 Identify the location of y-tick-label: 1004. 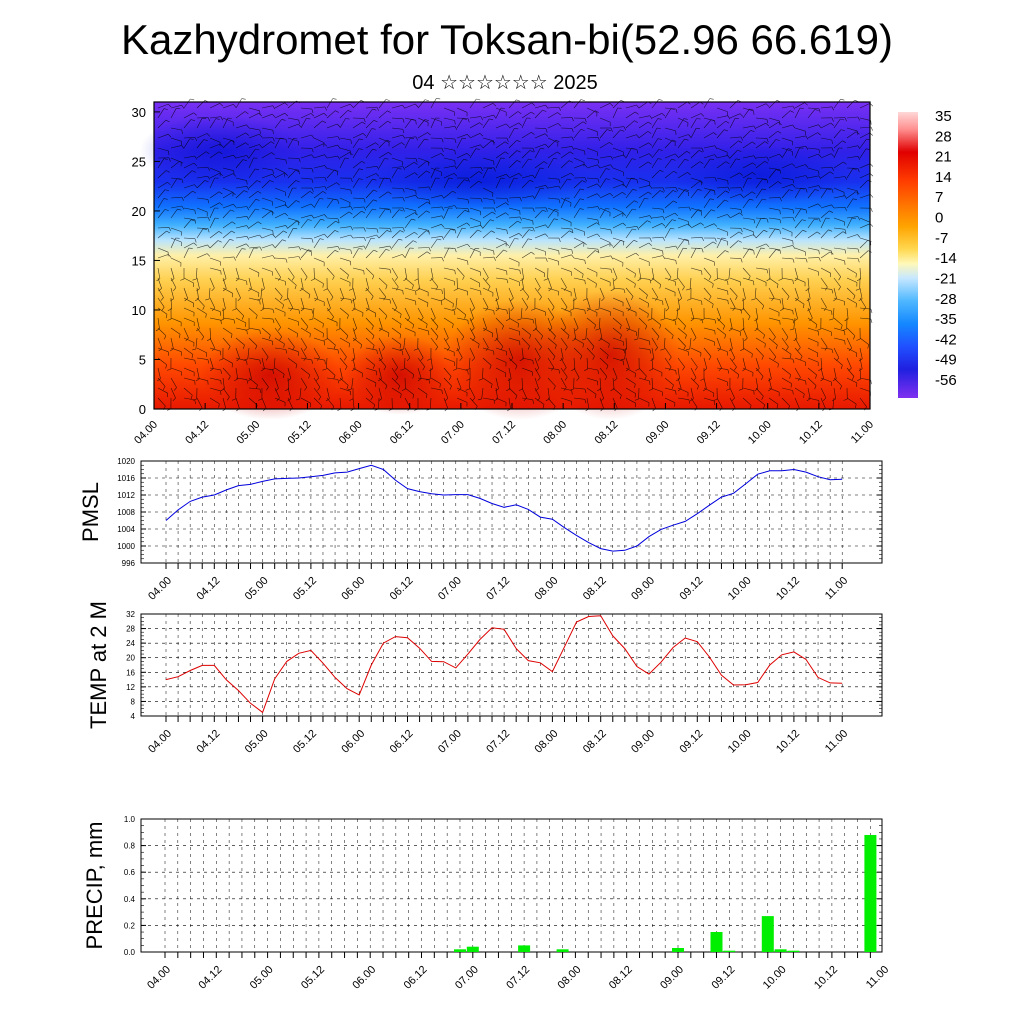
(126, 529).